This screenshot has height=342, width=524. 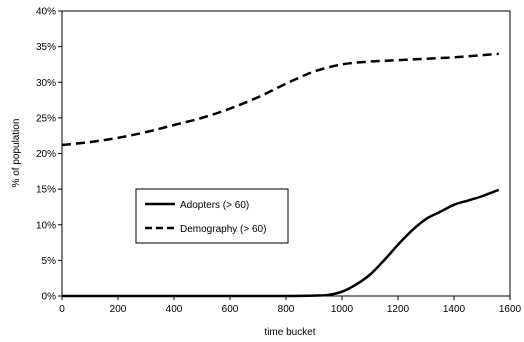 I want to click on y-tick-label: 5%, so click(x=49, y=261).